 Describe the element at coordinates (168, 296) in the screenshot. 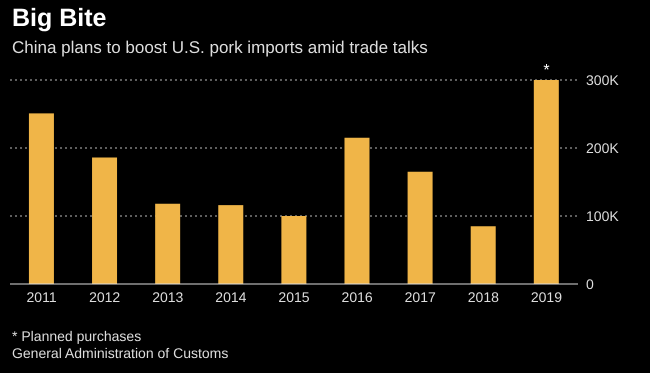

I see `x-tick-label: 2013` at that location.